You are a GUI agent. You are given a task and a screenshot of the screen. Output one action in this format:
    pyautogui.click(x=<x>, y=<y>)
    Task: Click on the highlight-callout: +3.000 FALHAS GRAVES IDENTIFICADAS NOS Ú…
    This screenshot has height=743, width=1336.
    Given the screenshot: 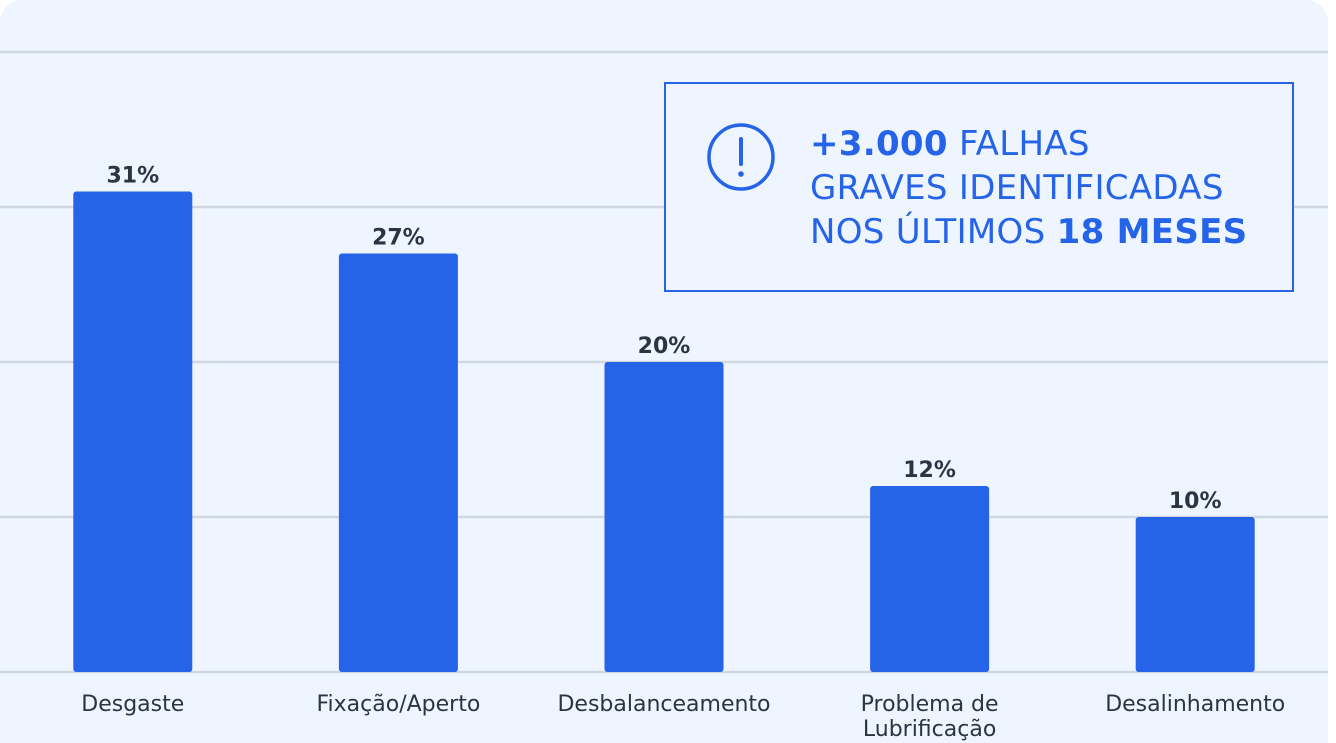 What is the action you would take?
    pyautogui.click(x=979, y=187)
    